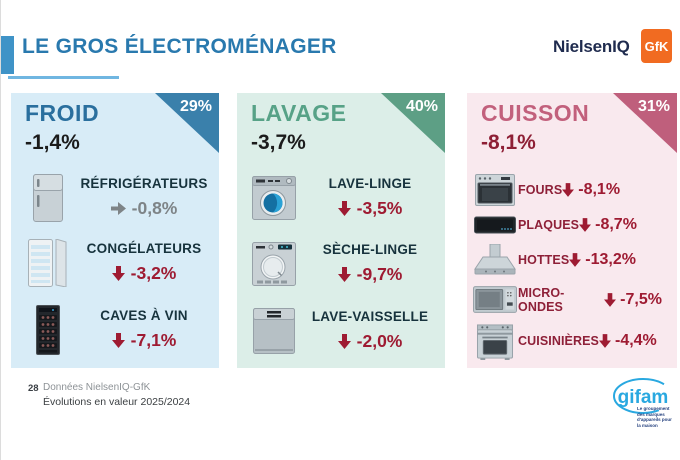 Image resolution: width=680 pixels, height=460 pixels. Describe the element at coordinates (195, 106) in the screenshot. I see `market-share: 29%` at that location.